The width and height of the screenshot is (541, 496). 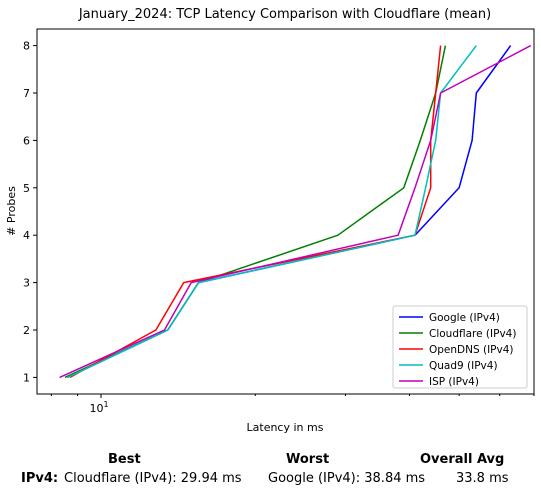 I want to click on x-axis-label: Latency in ms, so click(x=285, y=427).